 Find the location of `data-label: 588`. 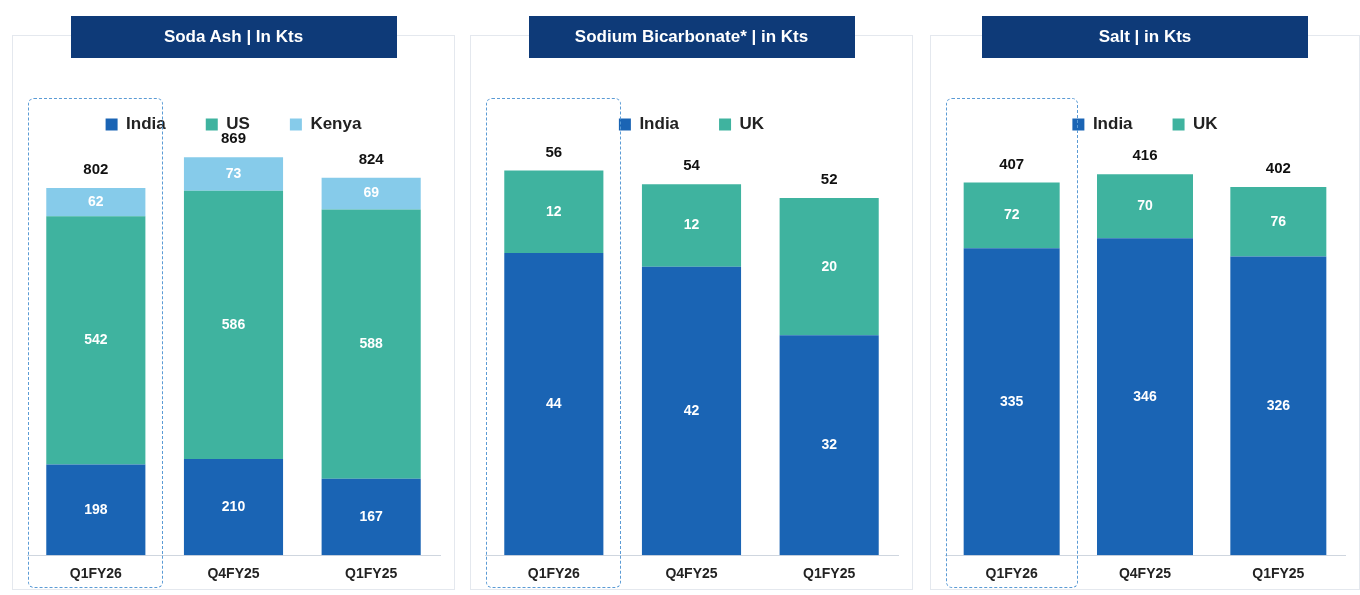

data-label: 588 is located at coordinates (371, 342).